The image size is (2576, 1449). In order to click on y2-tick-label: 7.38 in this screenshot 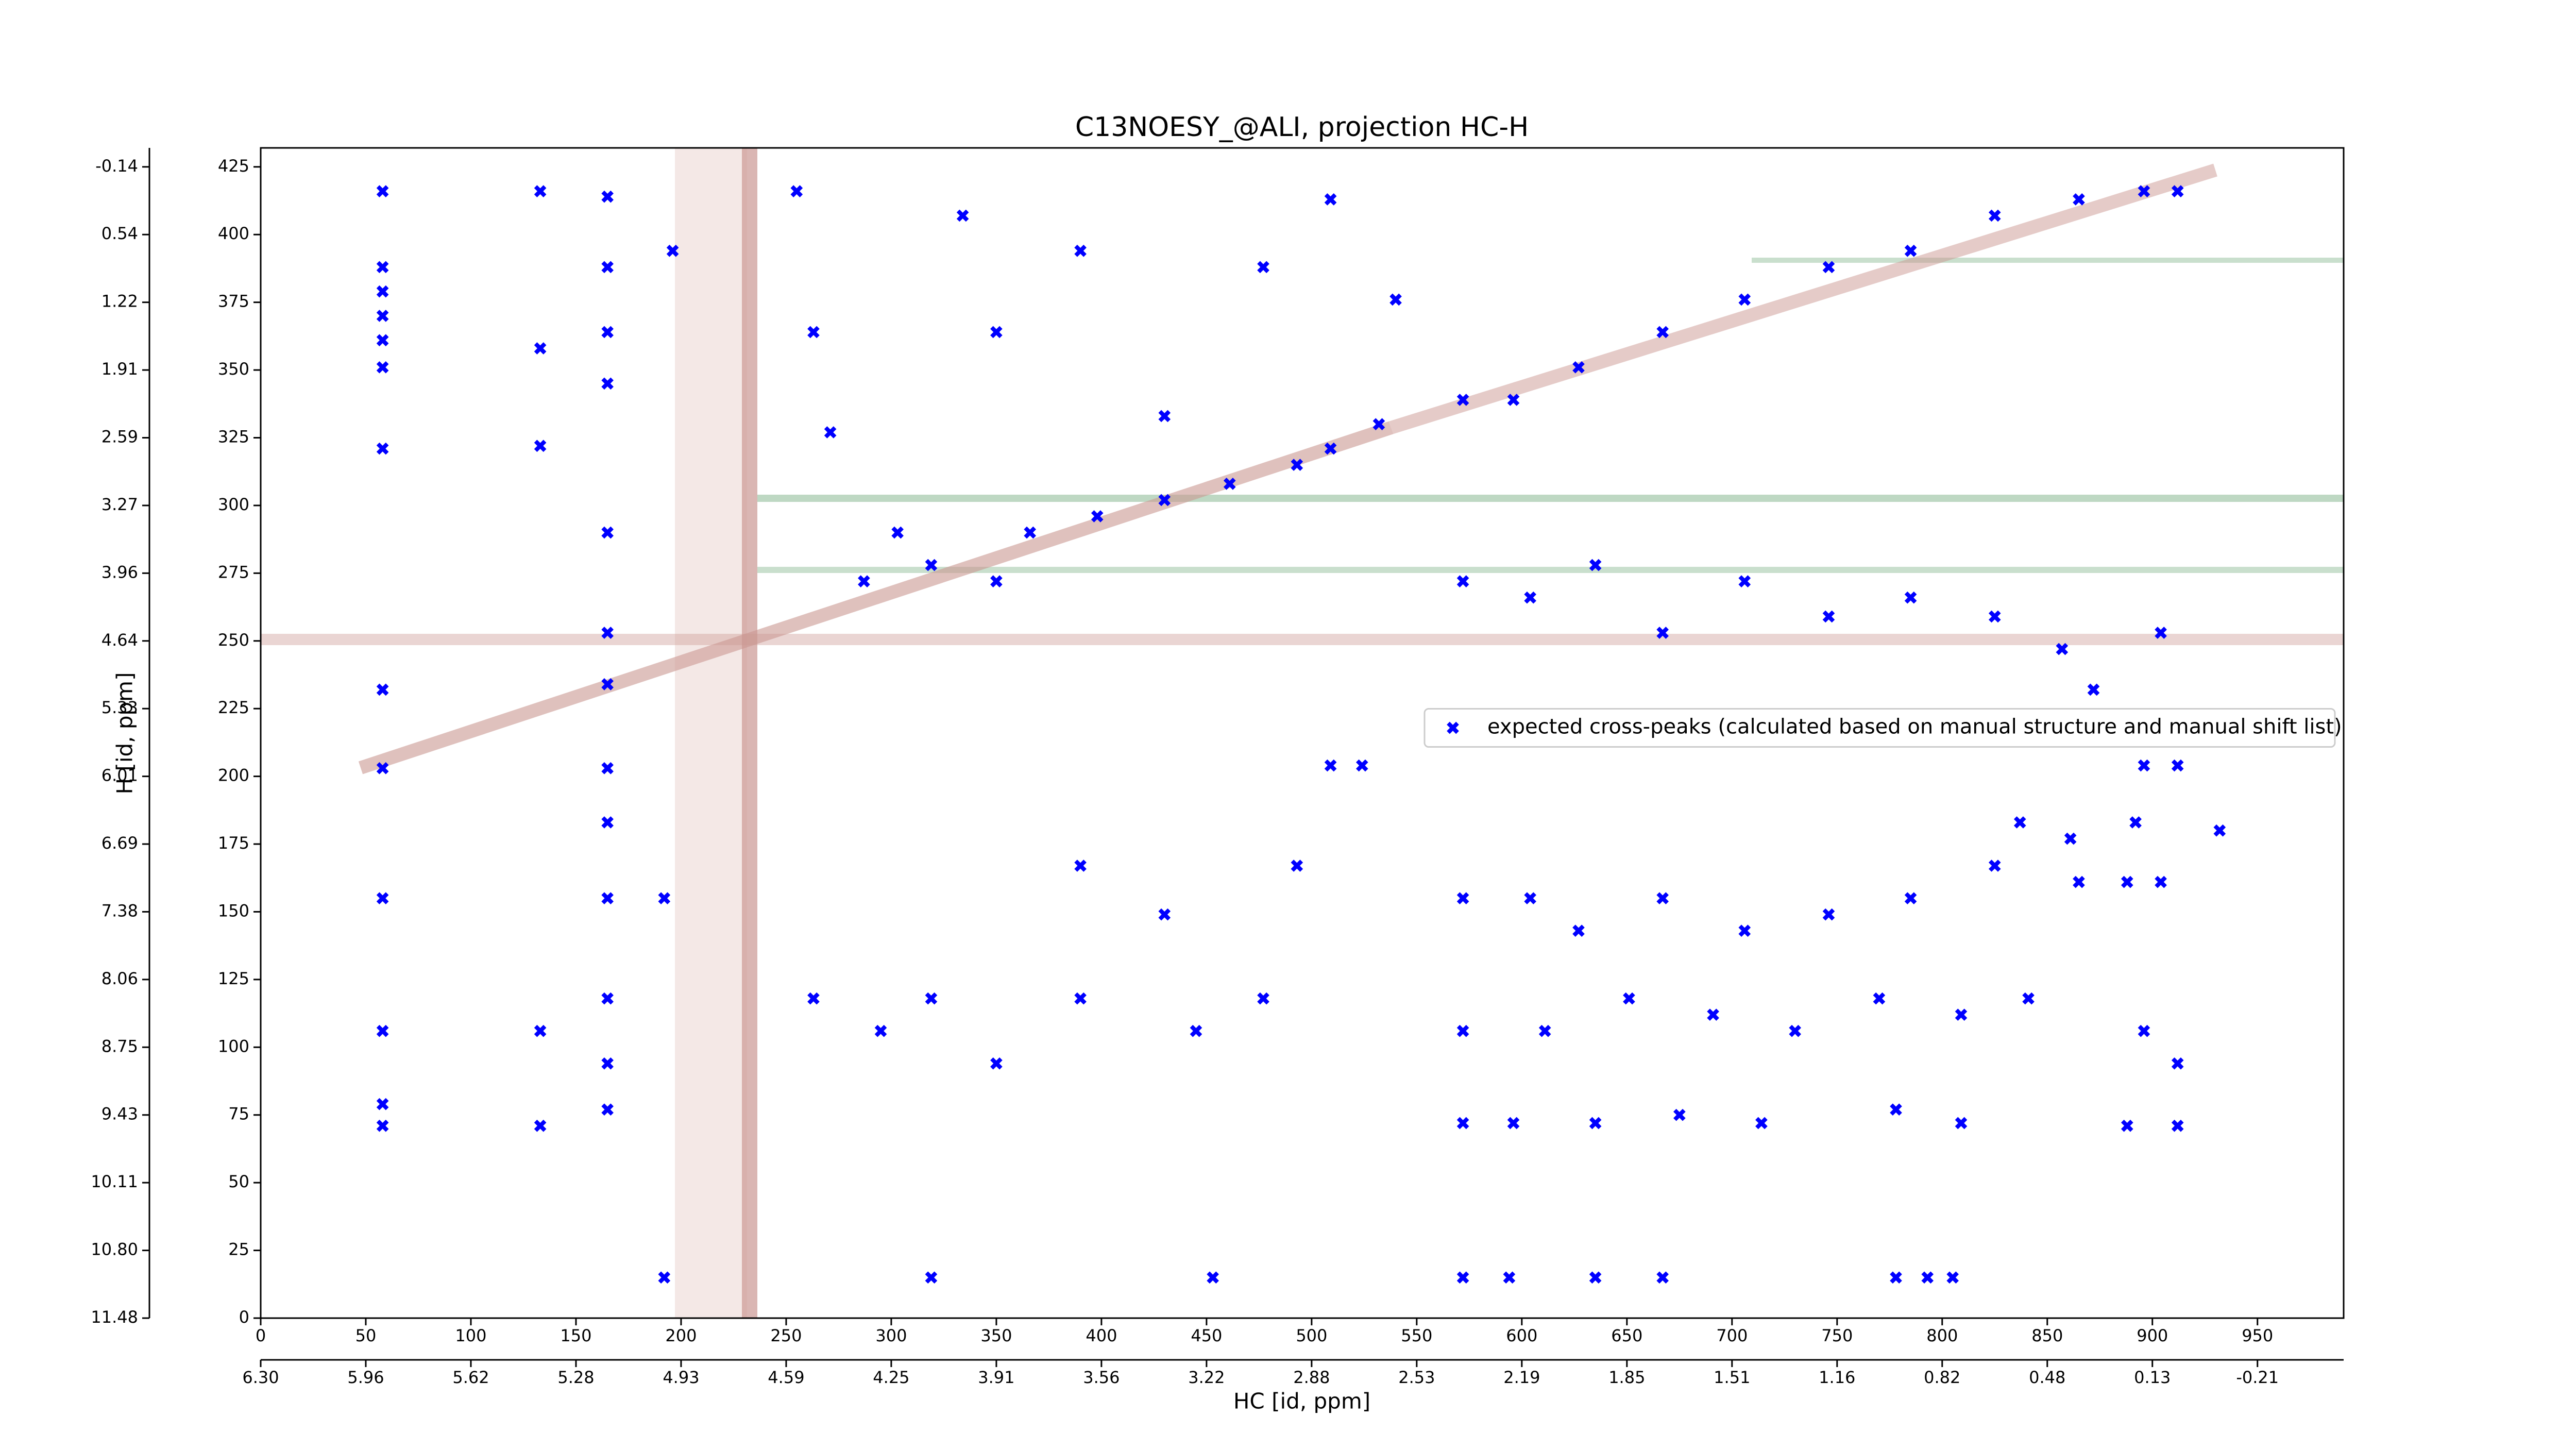, I will do `click(119, 910)`.